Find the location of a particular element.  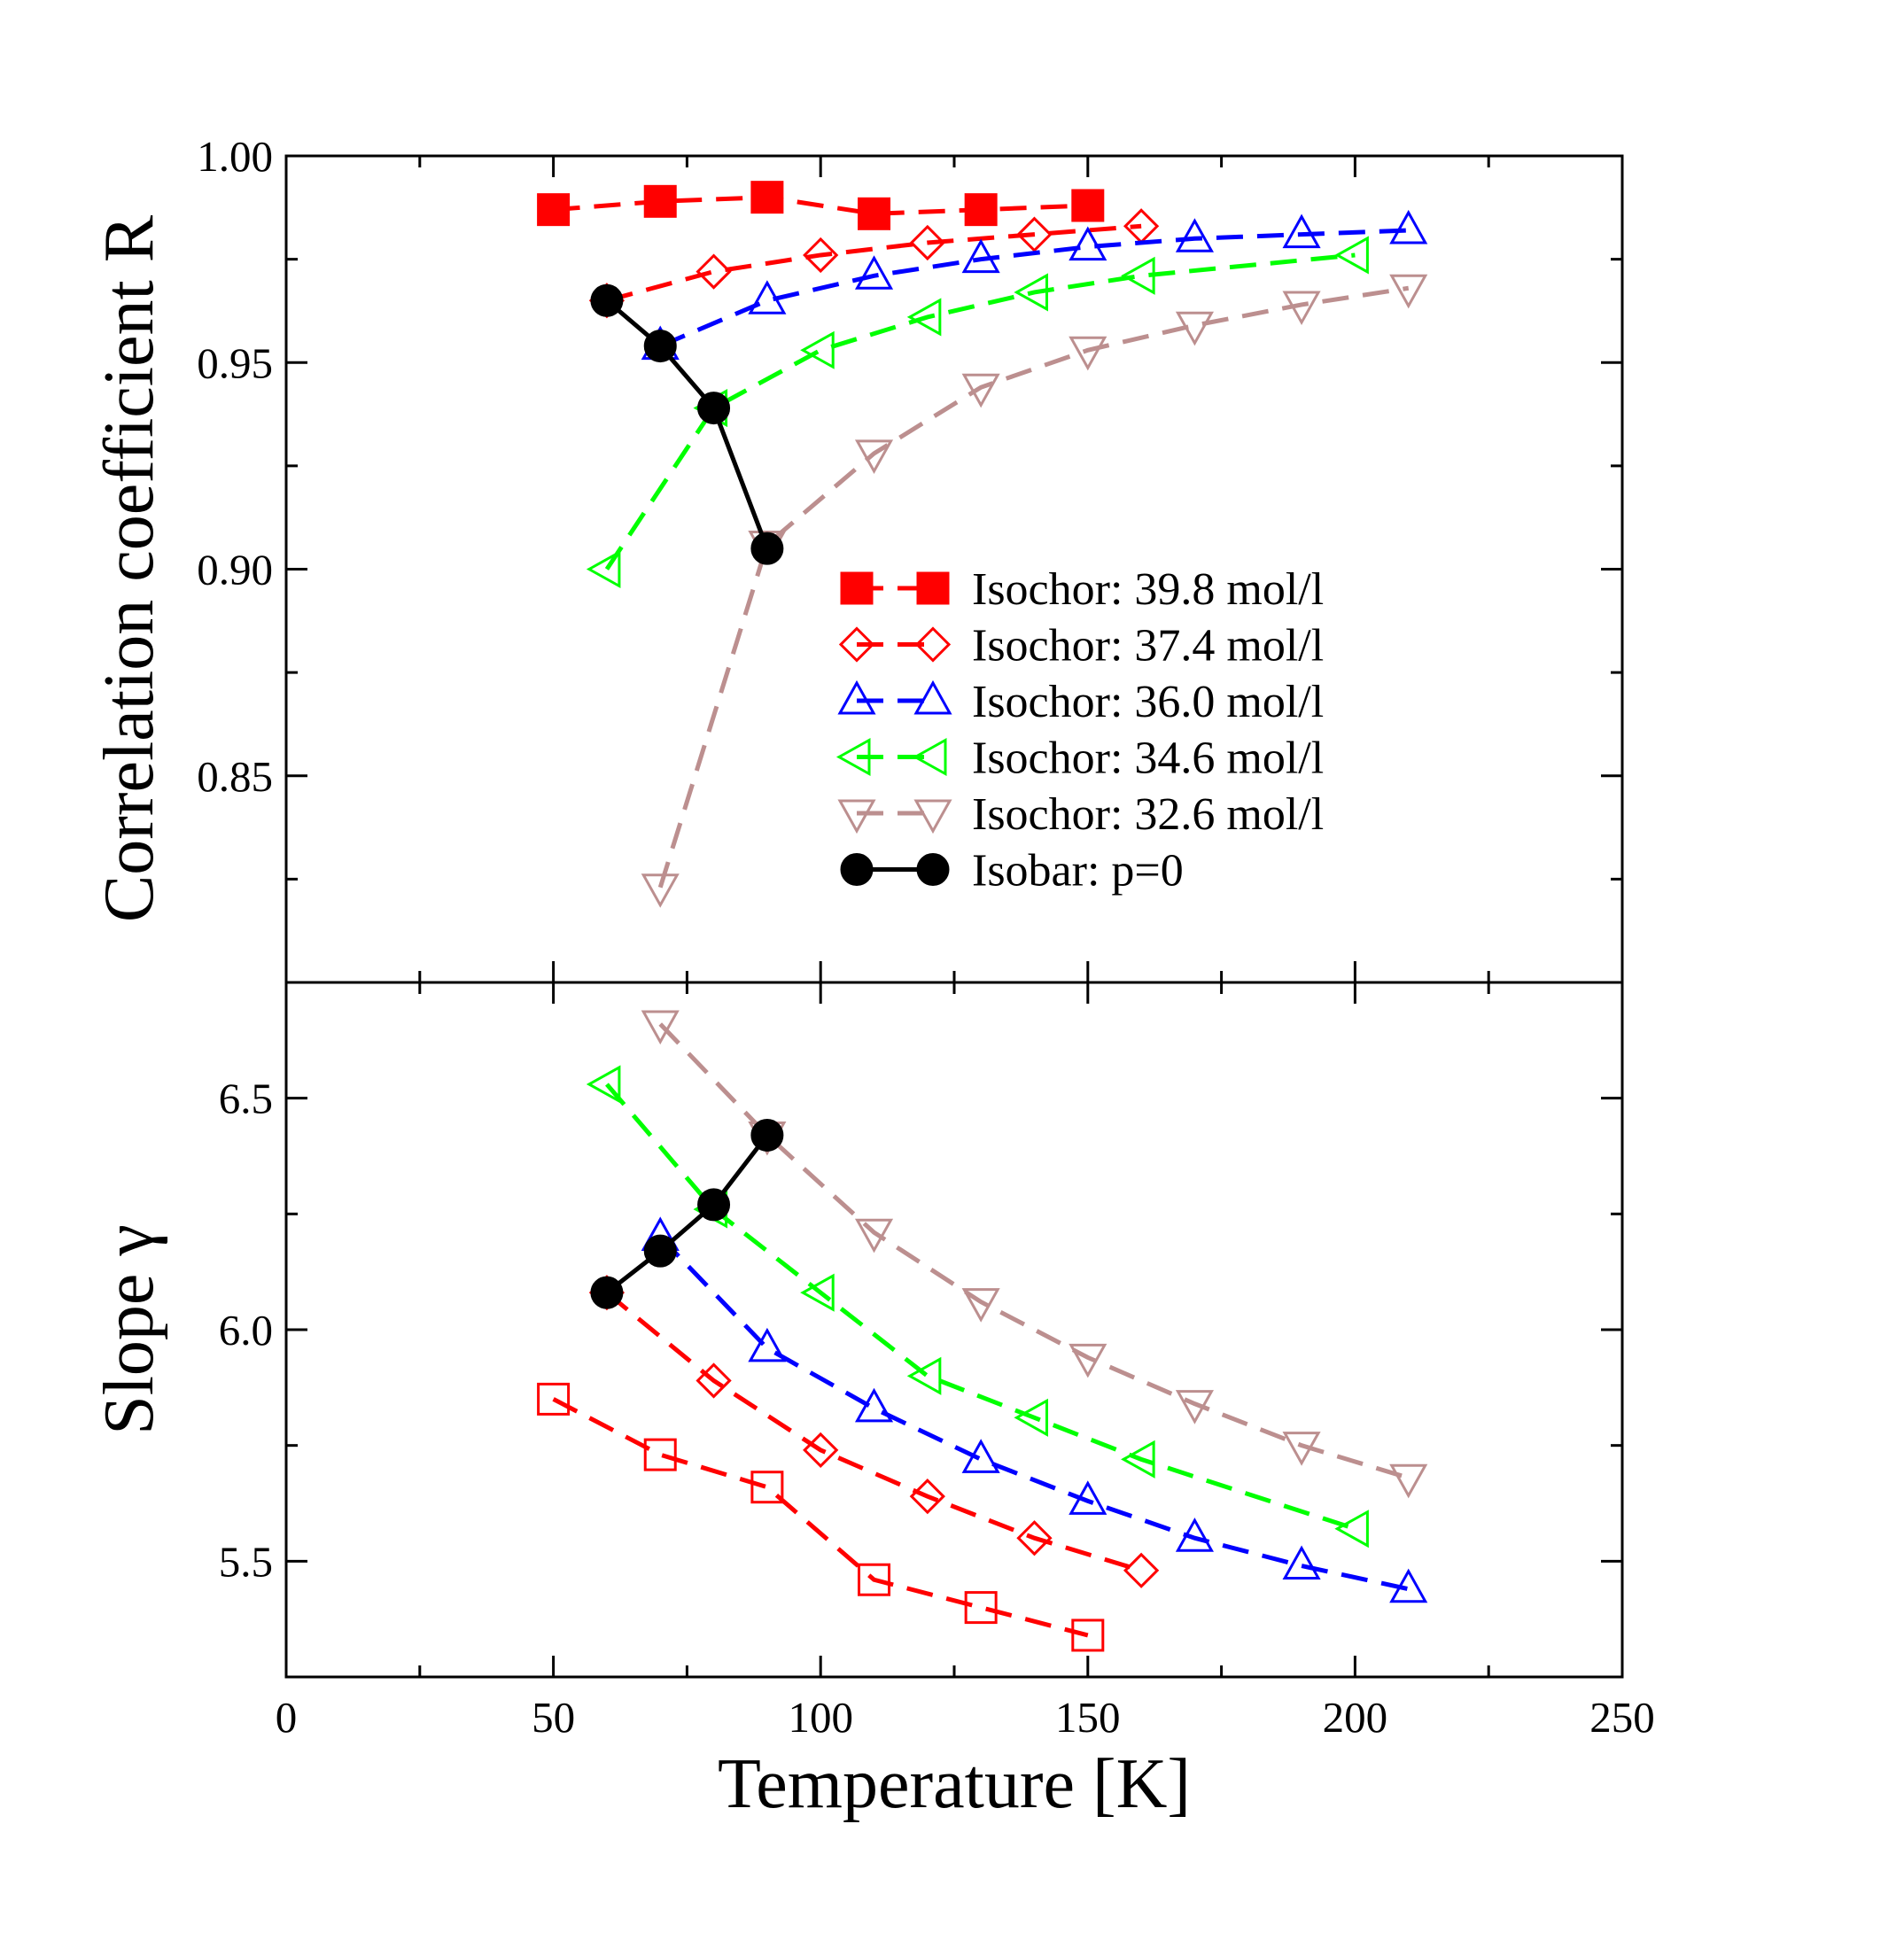

x-tick-label: 100 is located at coordinates (820, 1717).